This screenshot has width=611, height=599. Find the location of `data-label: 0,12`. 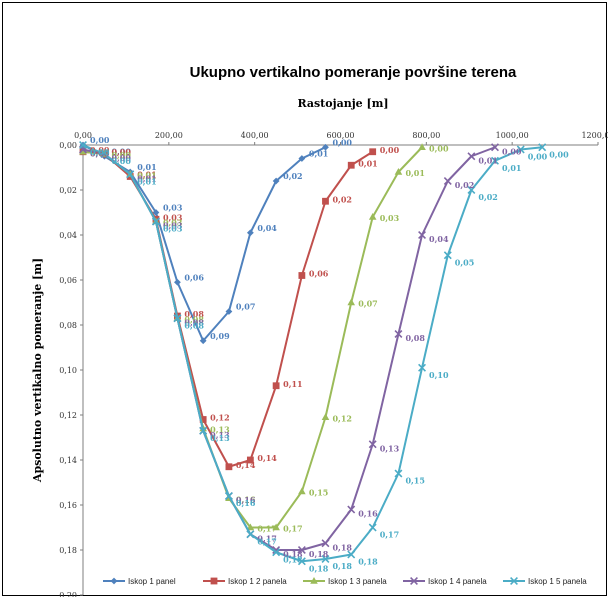

data-label: 0,12 is located at coordinates (219, 418).